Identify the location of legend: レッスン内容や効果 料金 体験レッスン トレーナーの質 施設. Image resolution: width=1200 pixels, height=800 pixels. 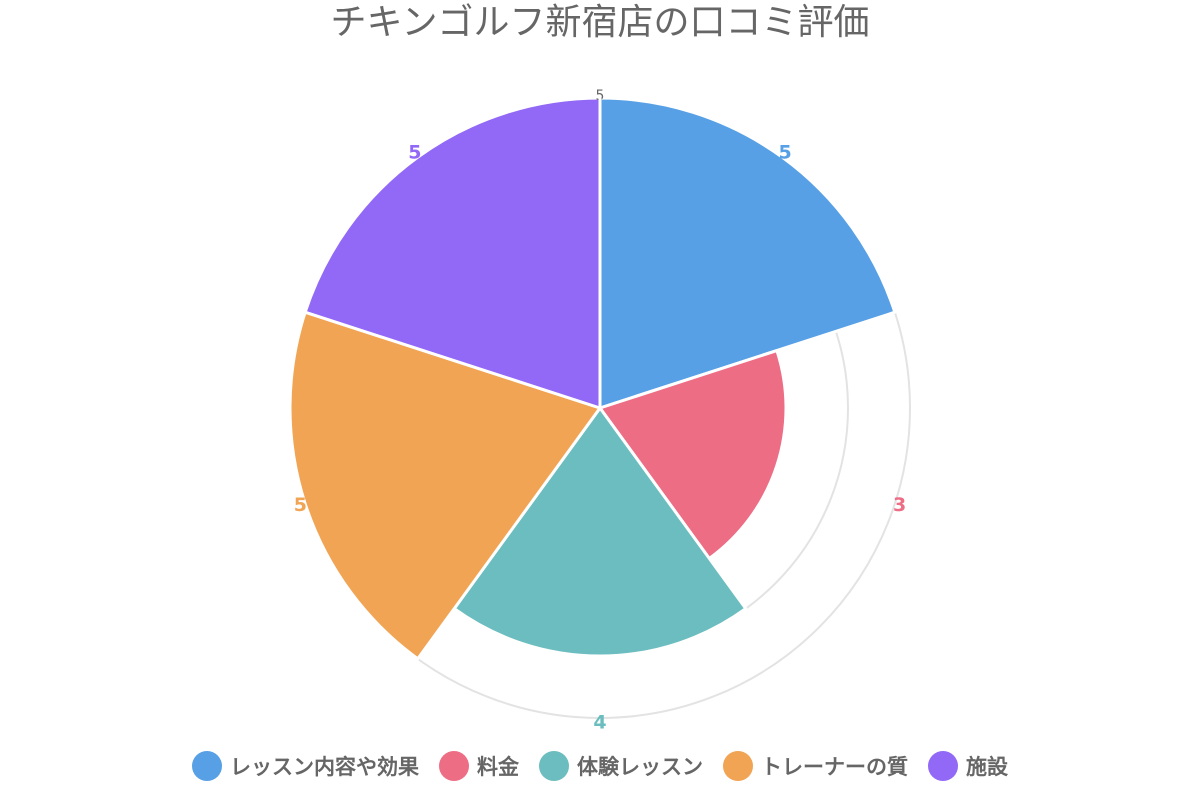
(600, 766).